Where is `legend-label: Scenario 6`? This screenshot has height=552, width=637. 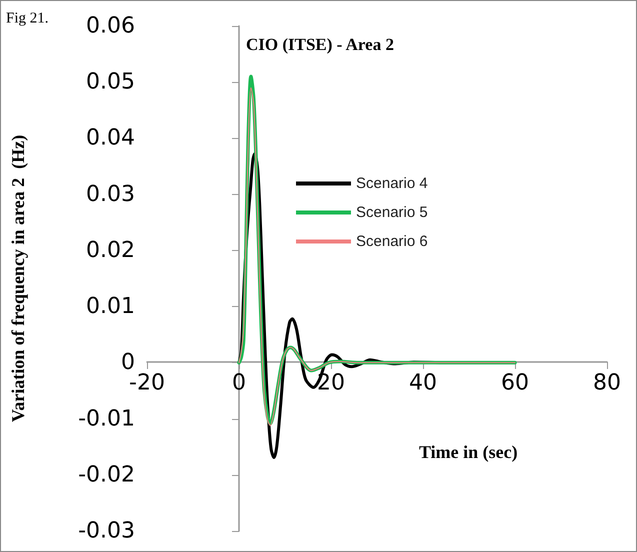
legend-label: Scenario 6 is located at coordinates (392, 241).